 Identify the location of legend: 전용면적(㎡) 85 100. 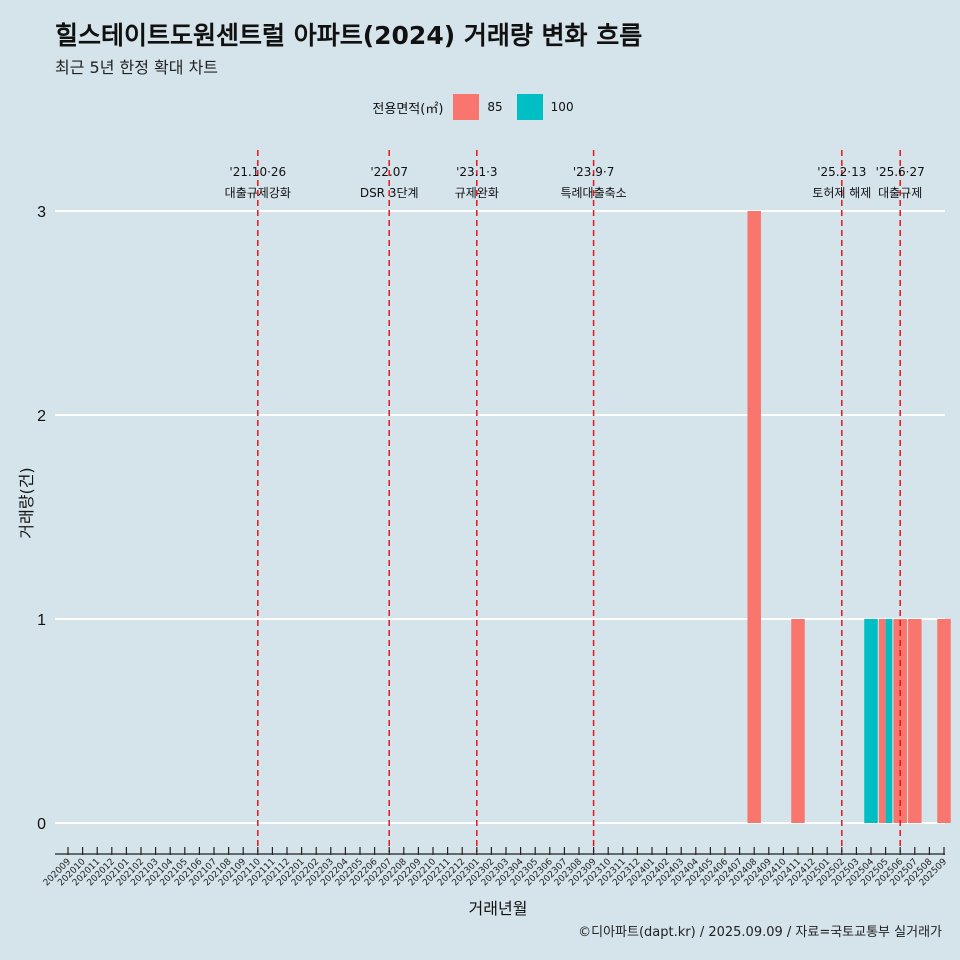
(480, 107).